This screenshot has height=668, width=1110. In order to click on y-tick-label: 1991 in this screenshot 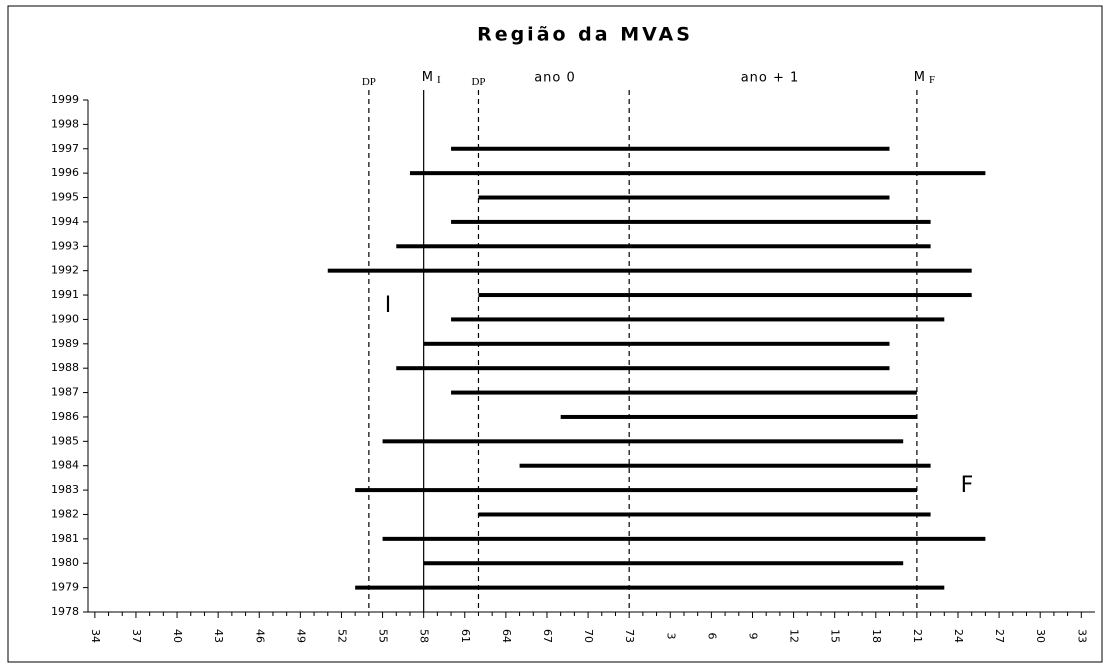, I will do `click(65, 294)`.